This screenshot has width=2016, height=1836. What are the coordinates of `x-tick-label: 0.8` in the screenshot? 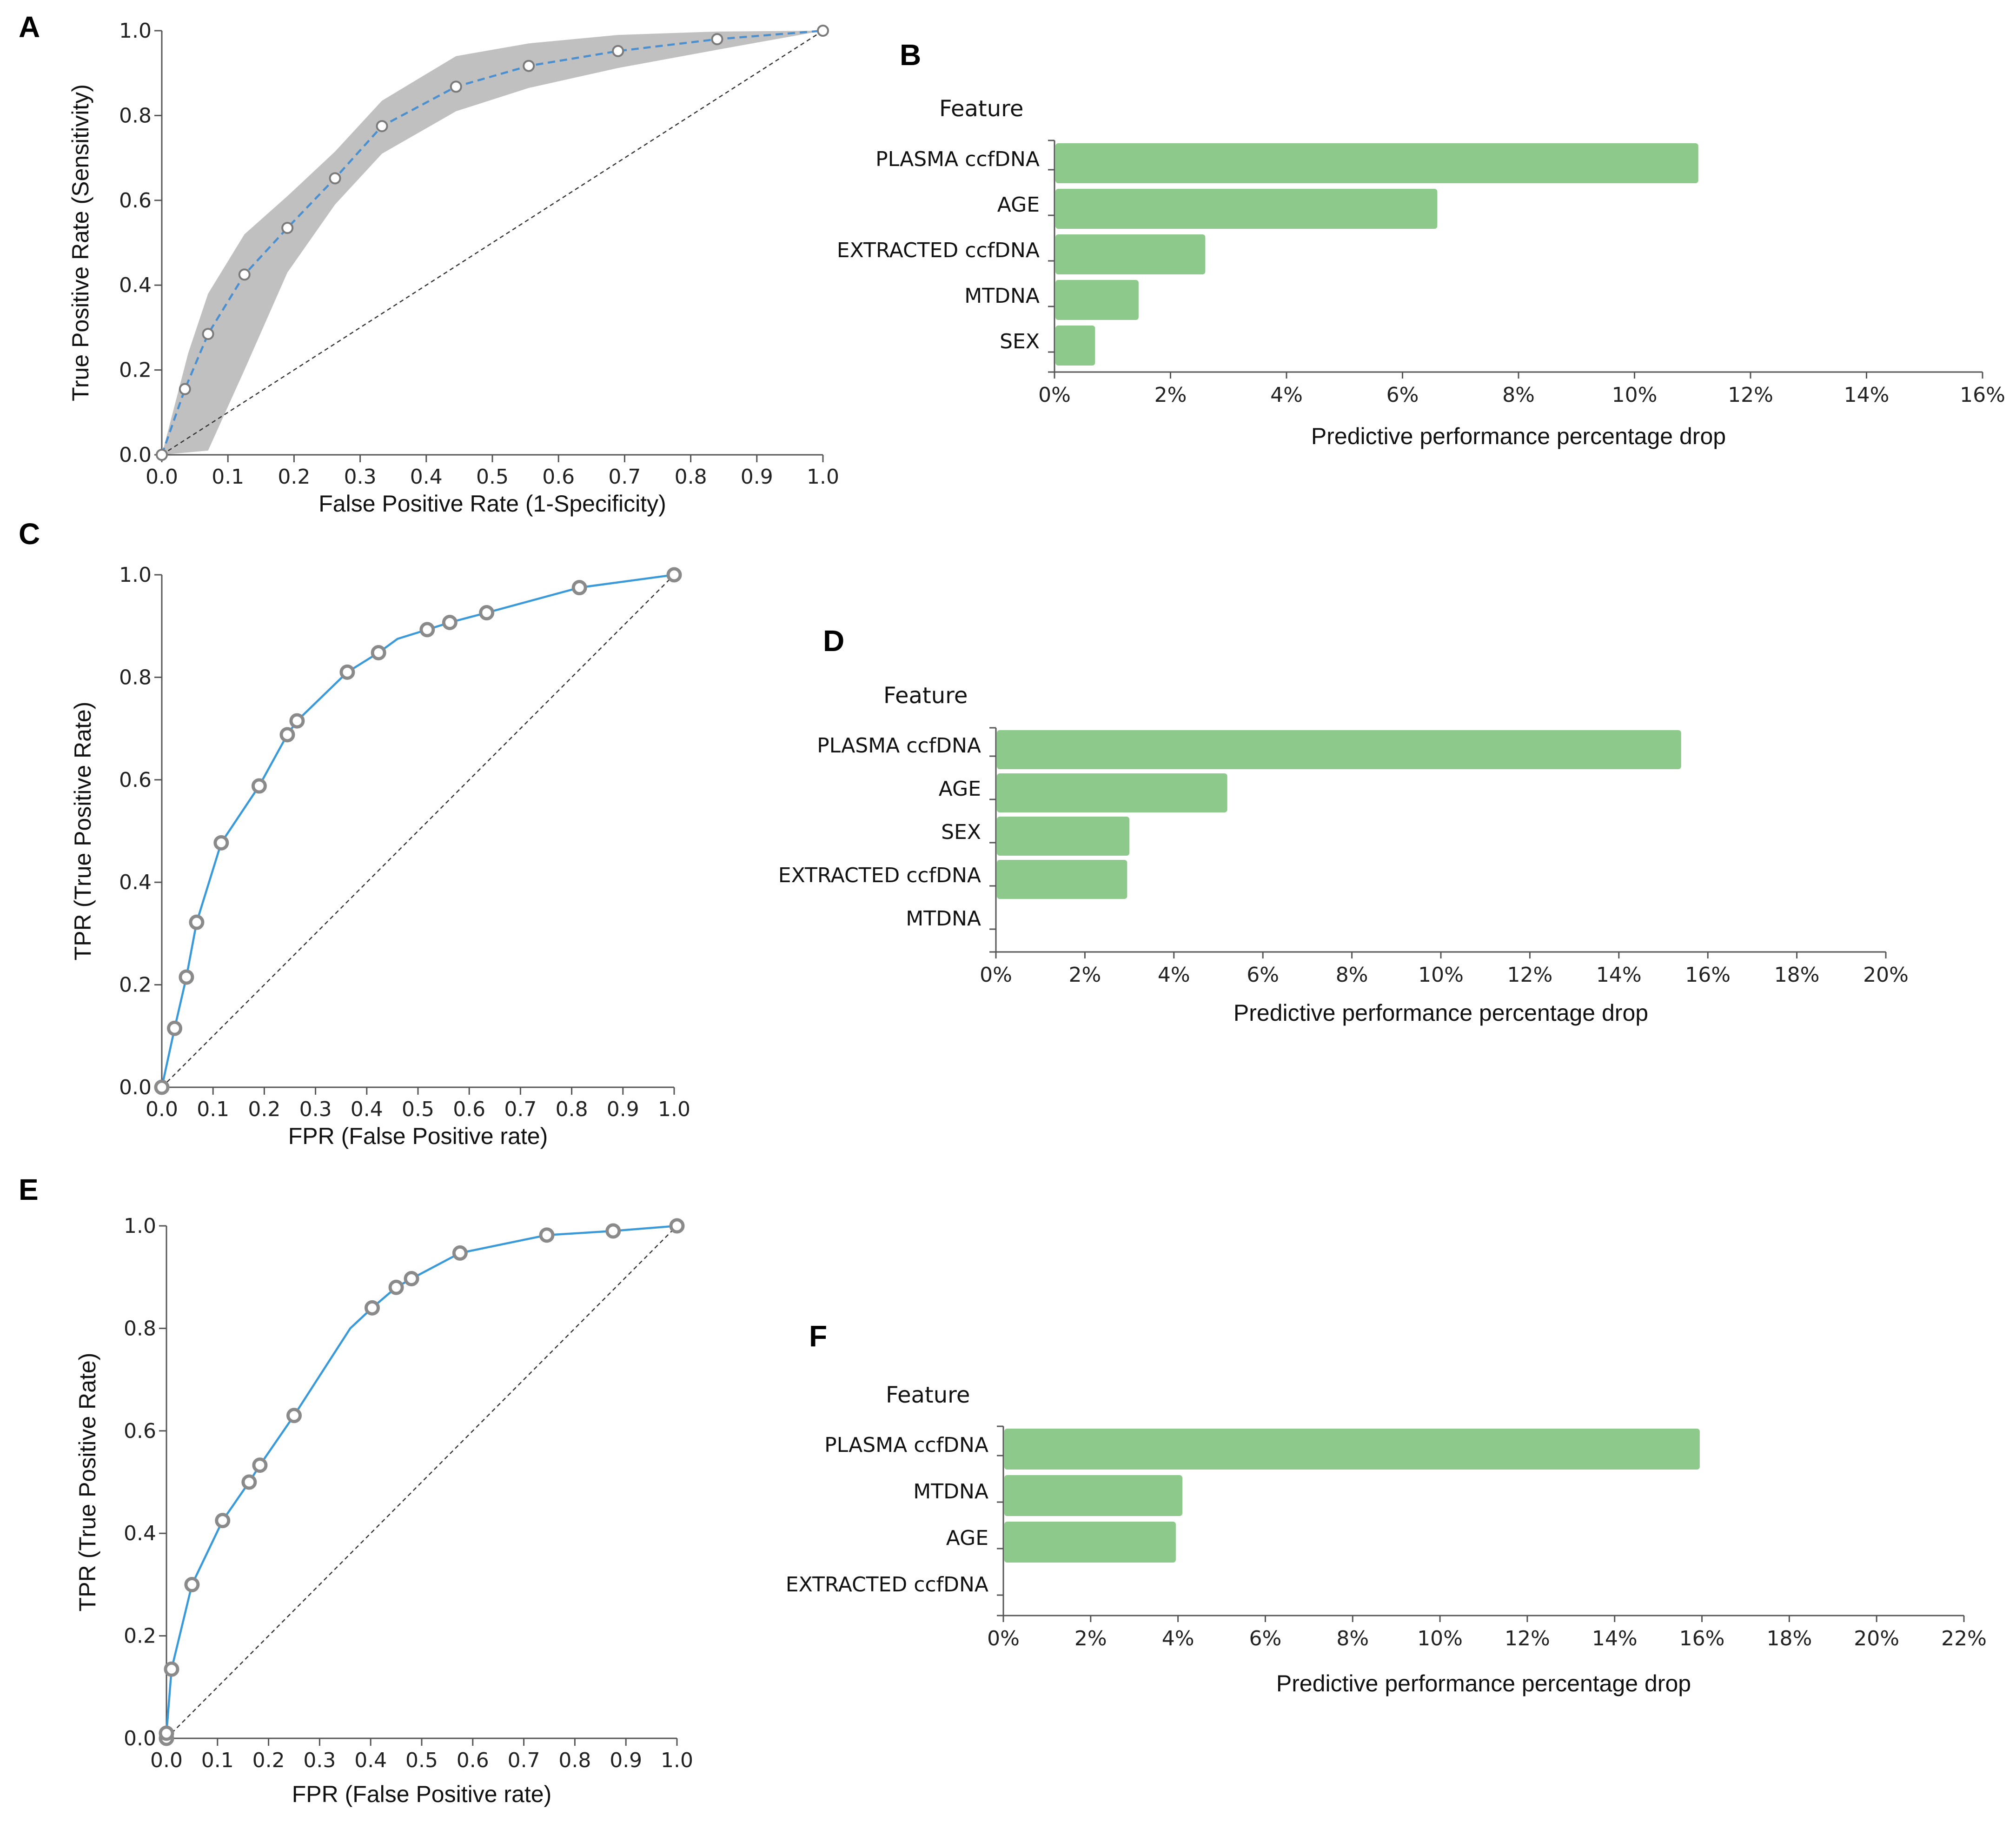 It's located at (691, 477).